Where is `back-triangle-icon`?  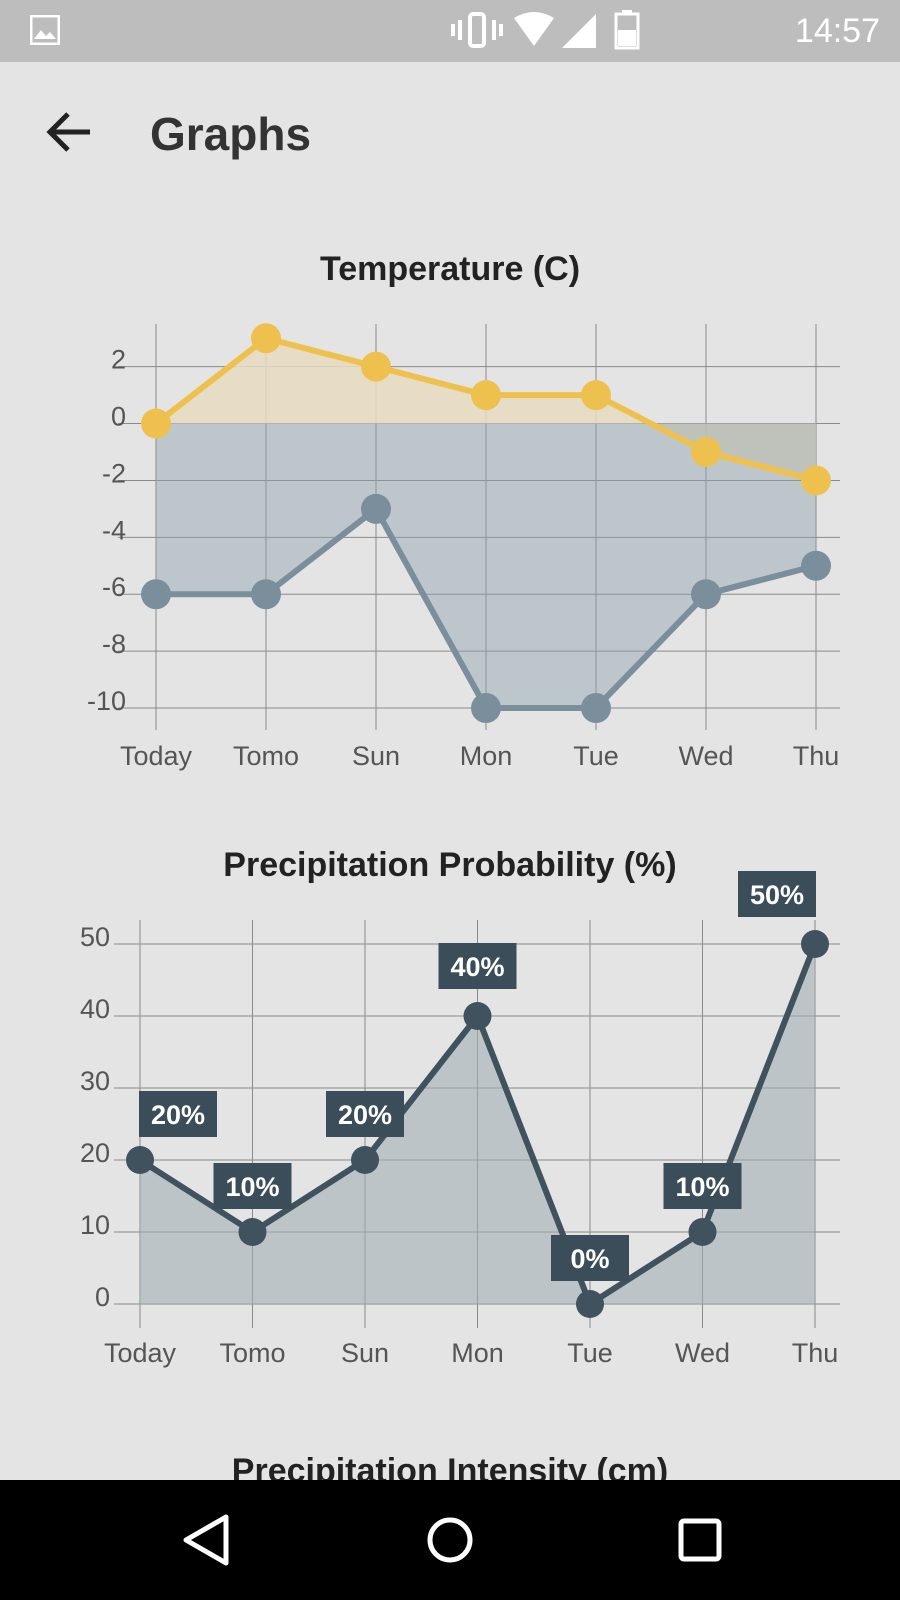
back-triangle-icon is located at coordinates (206, 1540).